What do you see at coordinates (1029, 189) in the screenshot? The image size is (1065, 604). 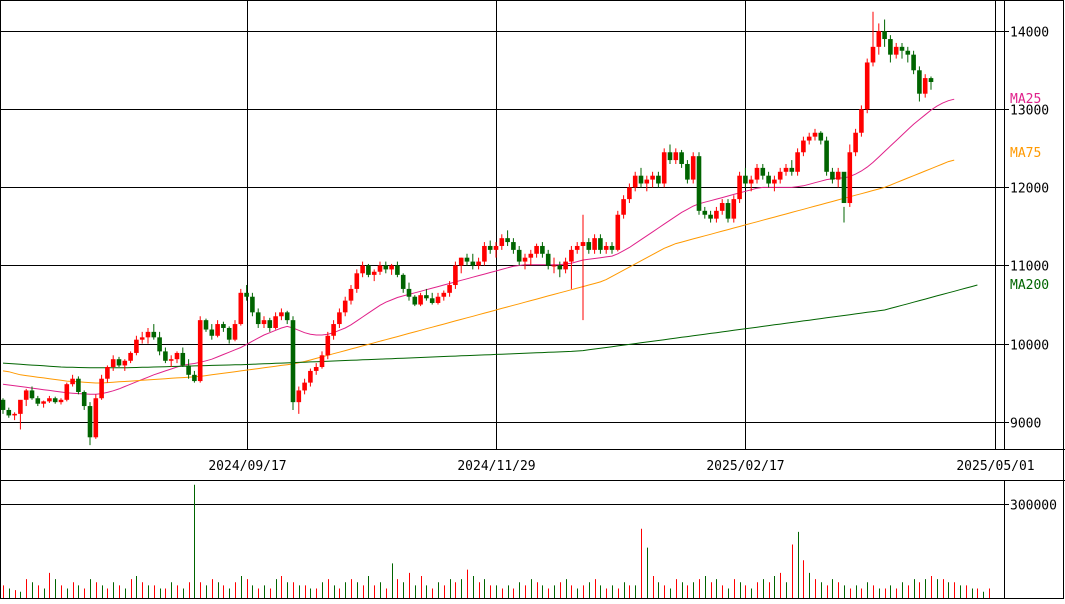 I see `y-tick-label-12000: 12000` at bounding box center [1029, 189].